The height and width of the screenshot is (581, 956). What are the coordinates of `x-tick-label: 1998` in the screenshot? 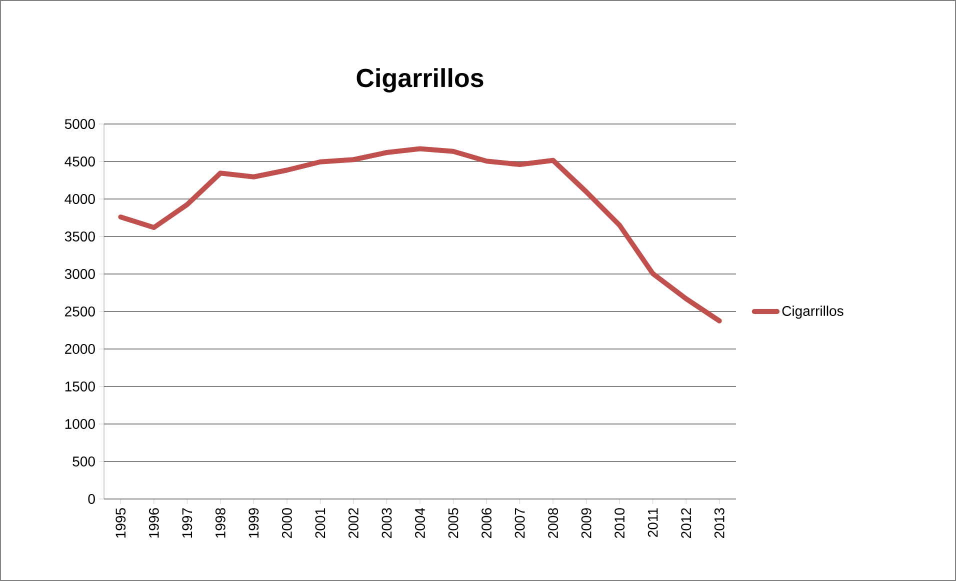 It's located at (220, 523).